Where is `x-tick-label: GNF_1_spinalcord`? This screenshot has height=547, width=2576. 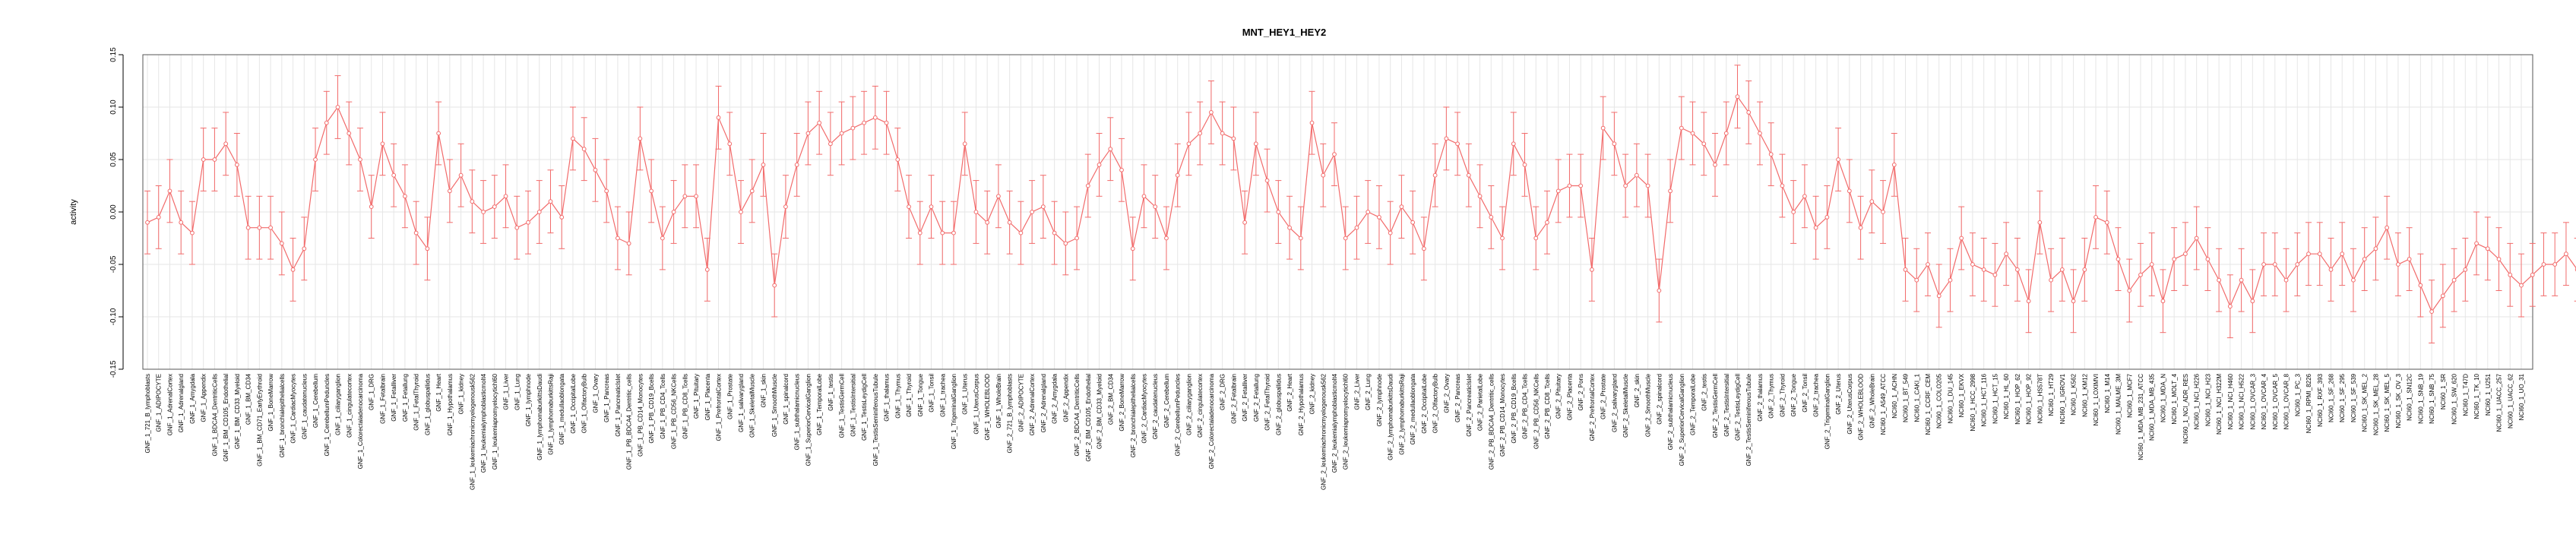
x-tick-label: GNF_1_spinalcord is located at coordinates (786, 399).